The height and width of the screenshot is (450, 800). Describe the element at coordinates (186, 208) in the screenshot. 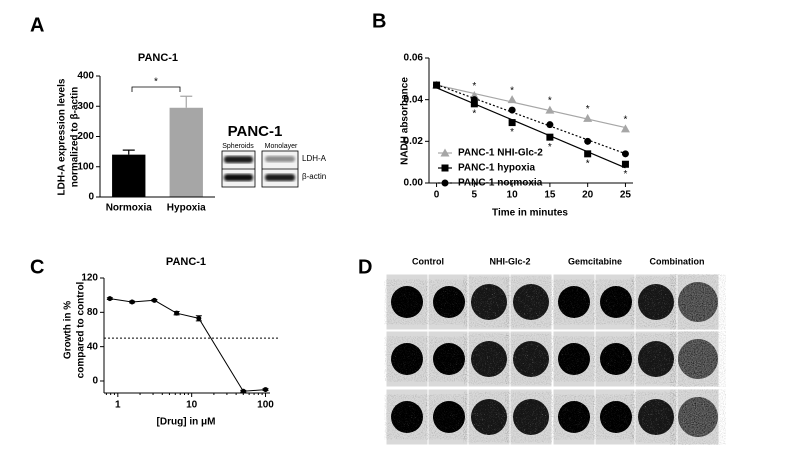

I see `x-tick-label: Hypoxia` at that location.